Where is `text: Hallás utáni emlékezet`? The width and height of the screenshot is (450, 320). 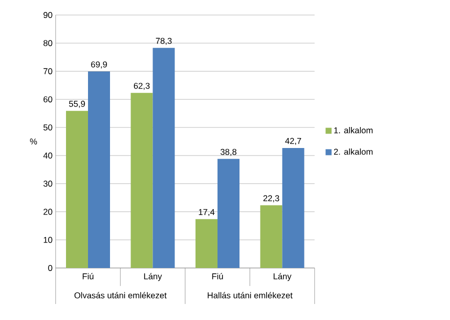
text: Hallás utáni emlékezet is located at coordinates (250, 295).